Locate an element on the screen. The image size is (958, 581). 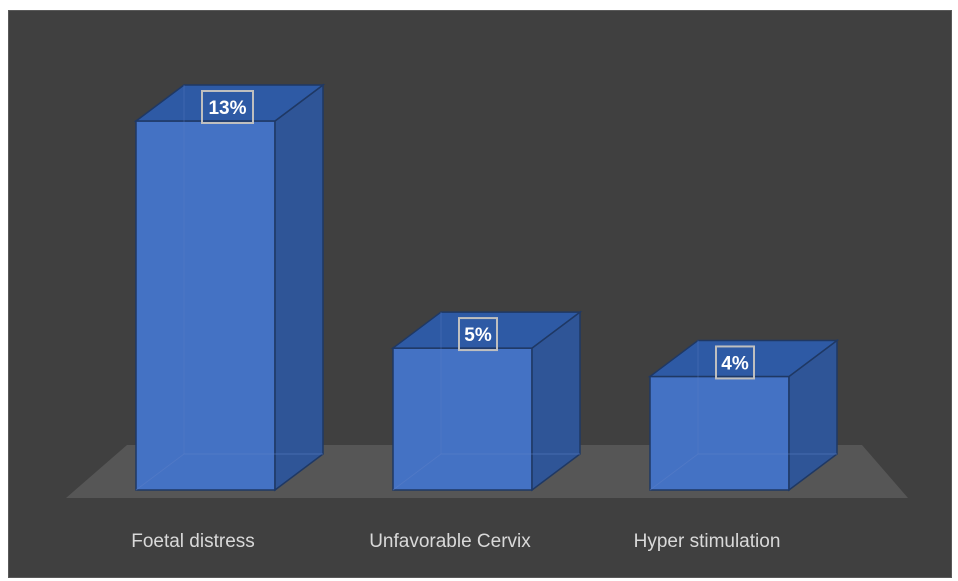
bar-top-foetal-distress is located at coordinates (229, 103).